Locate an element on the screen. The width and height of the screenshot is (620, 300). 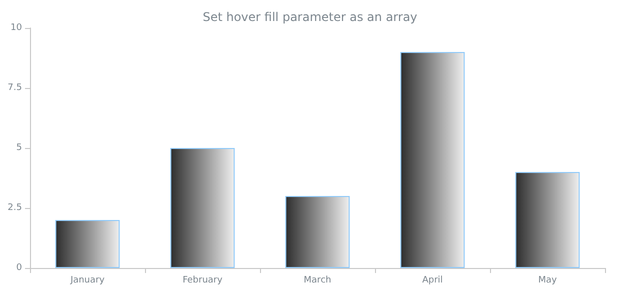
x-tick-label: January is located at coordinates (87, 281).